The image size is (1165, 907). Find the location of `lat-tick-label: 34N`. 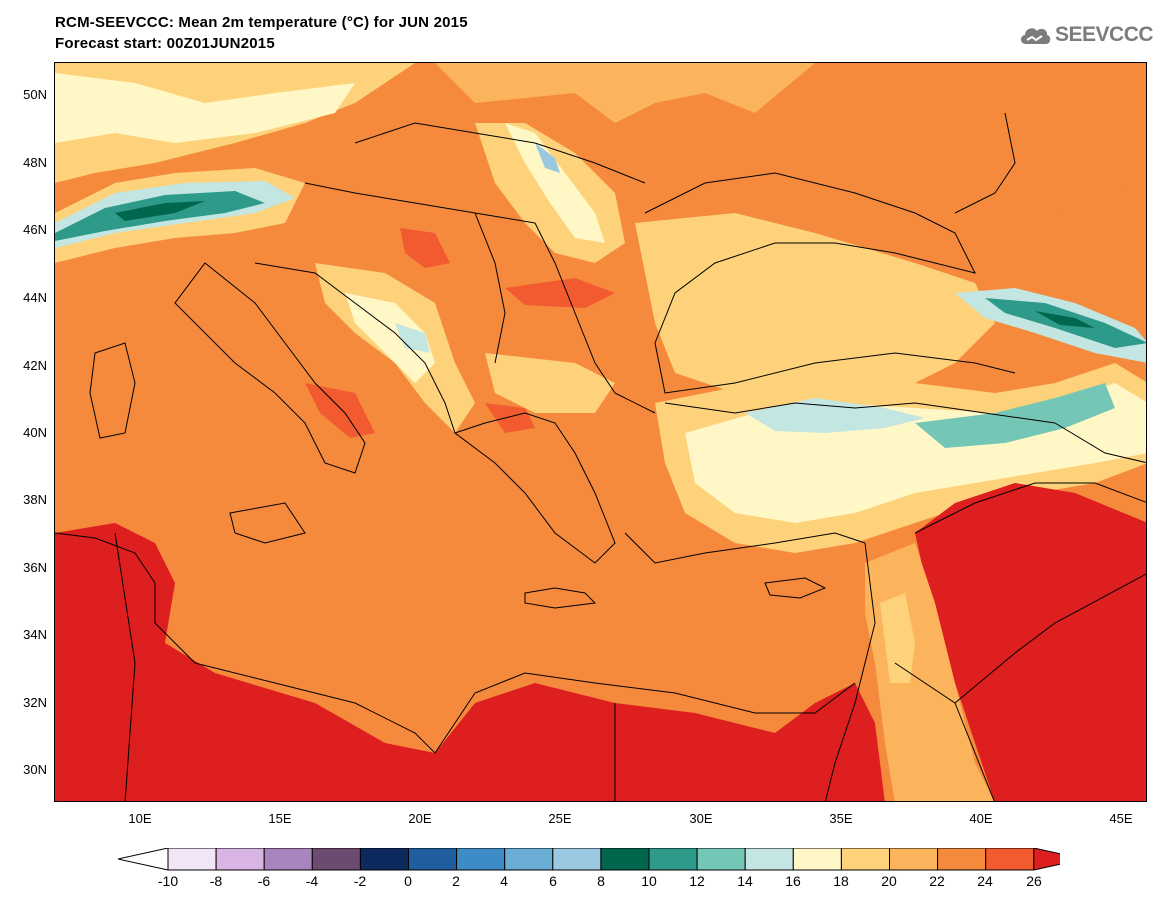

lat-tick-label: 34N is located at coordinates (35, 634).